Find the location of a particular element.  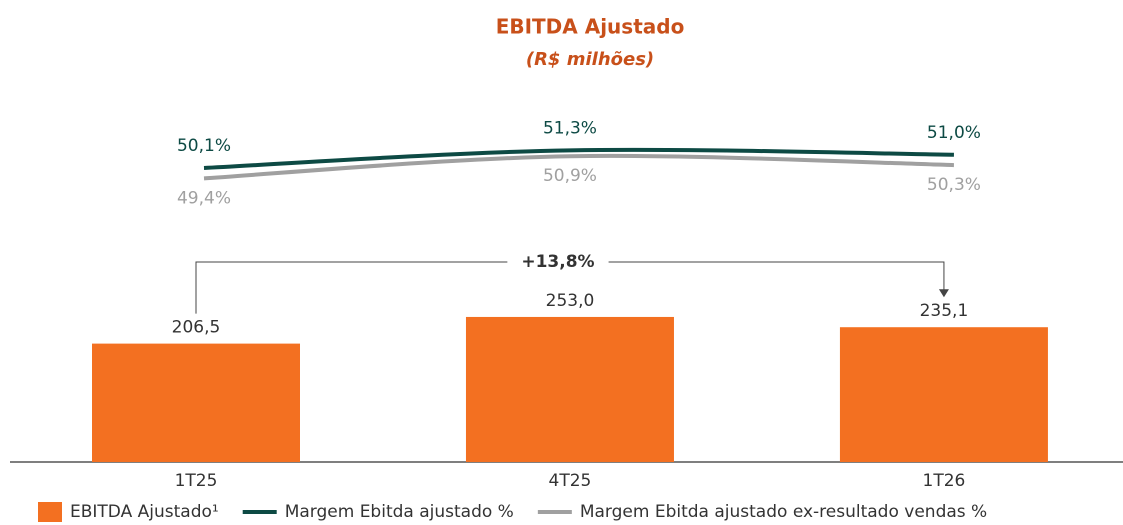

data-label: 50,1% is located at coordinates (204, 146).